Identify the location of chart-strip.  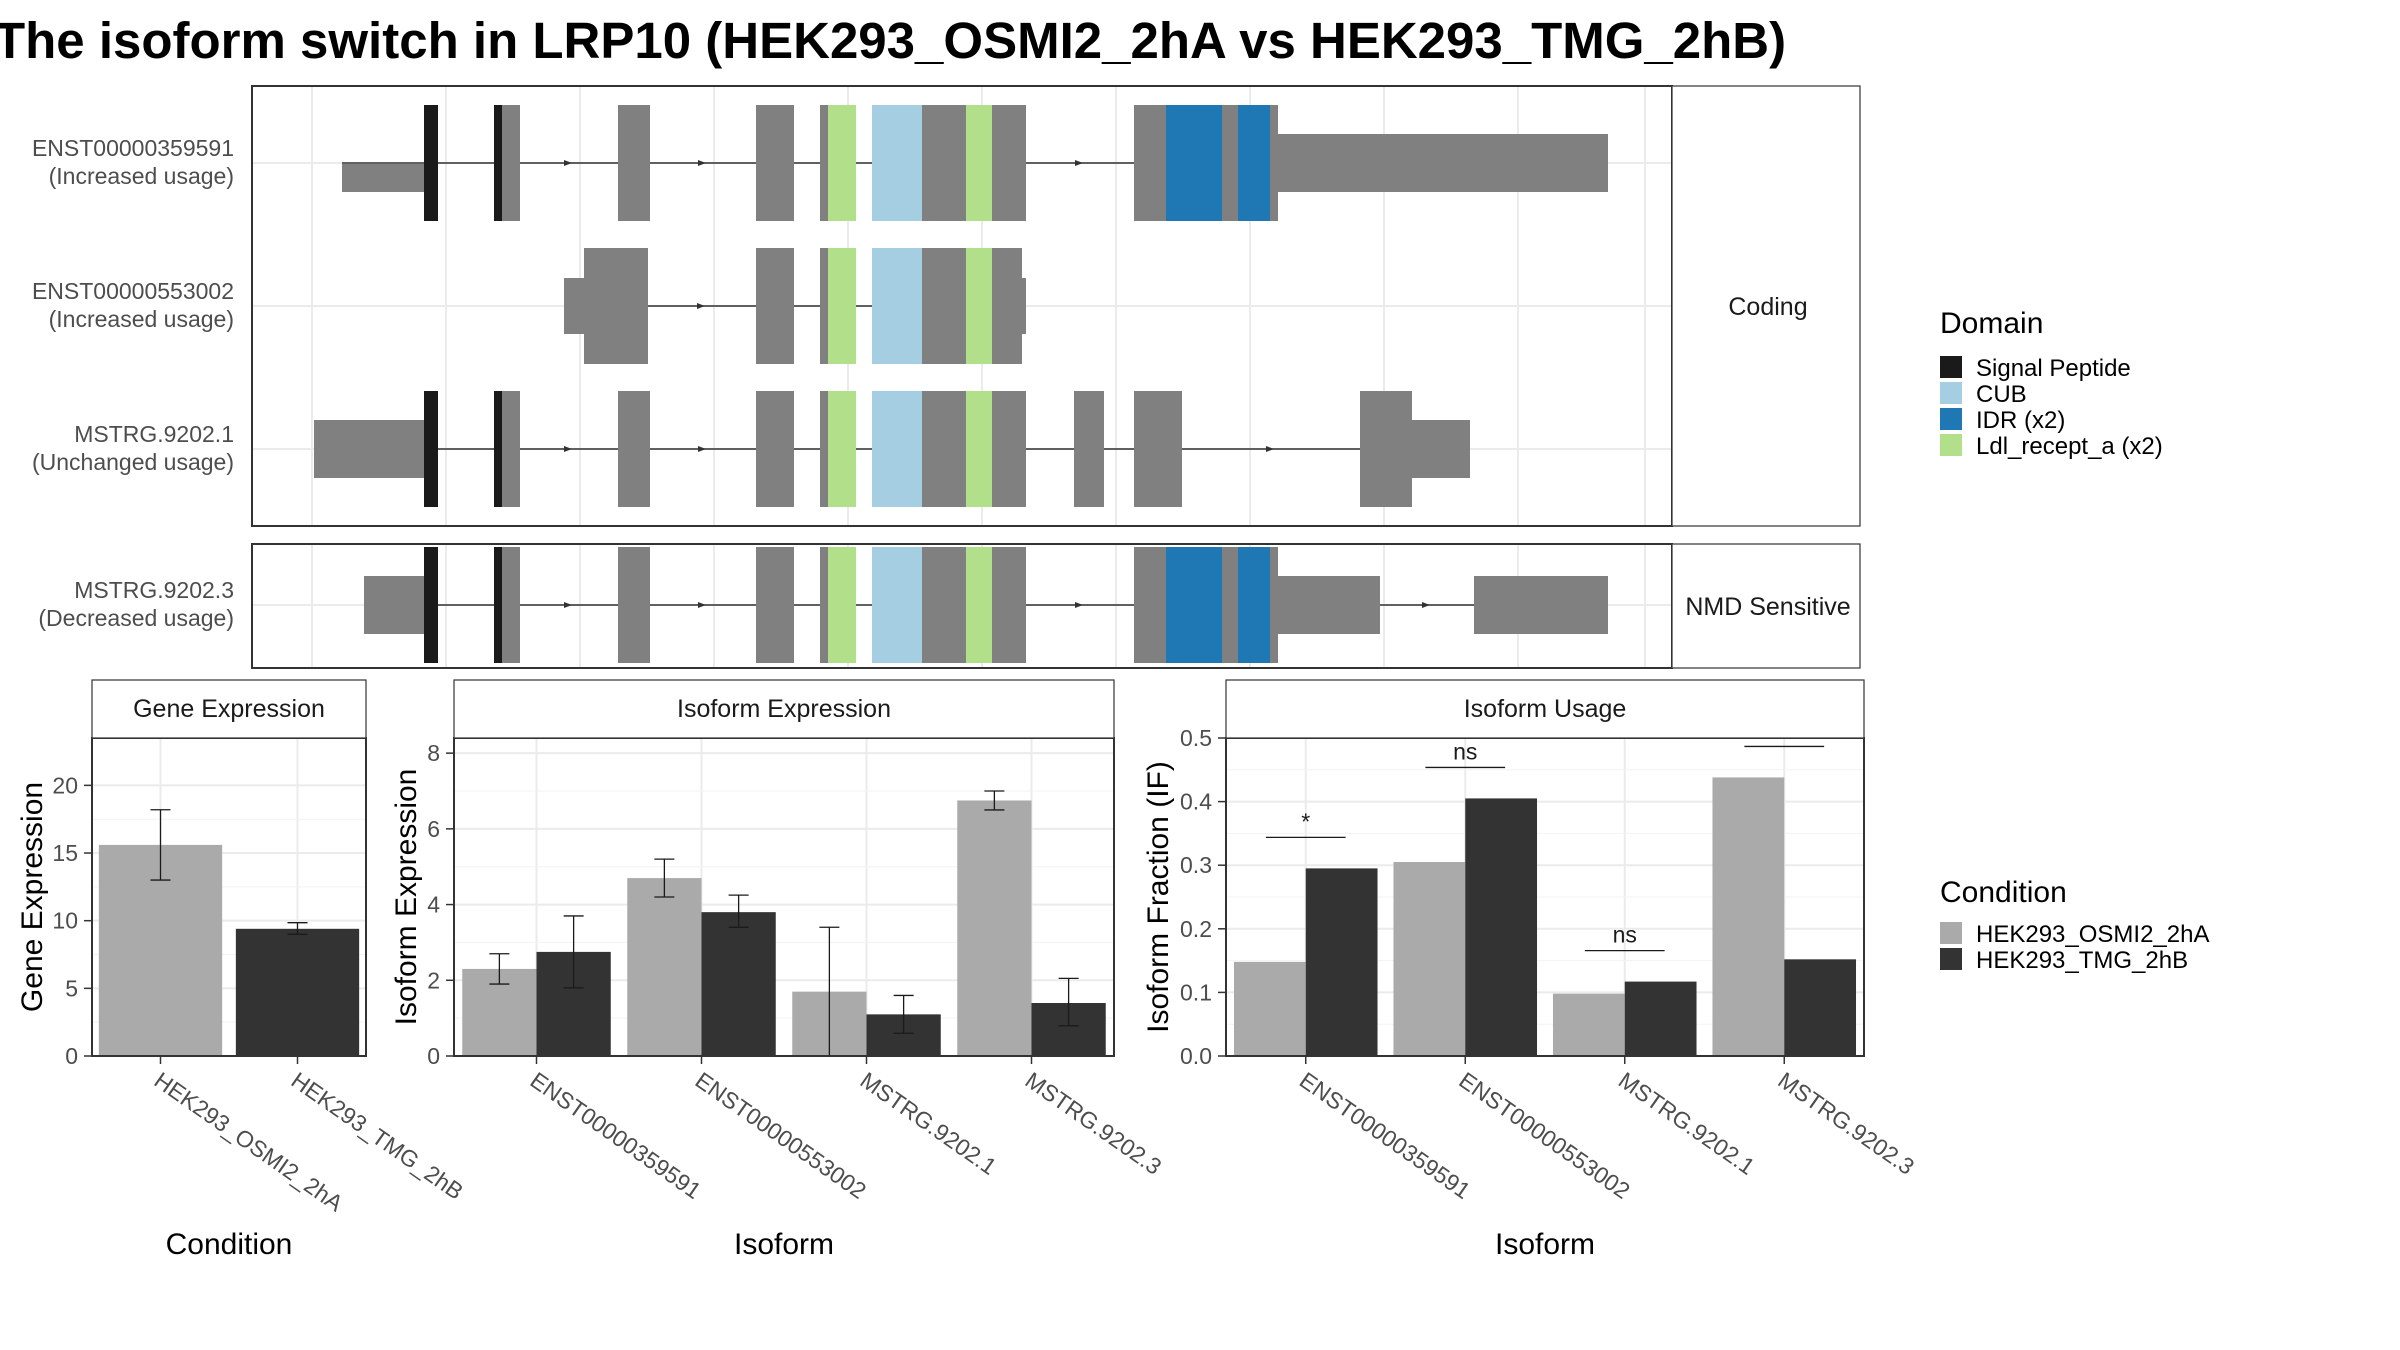
(229, 709).